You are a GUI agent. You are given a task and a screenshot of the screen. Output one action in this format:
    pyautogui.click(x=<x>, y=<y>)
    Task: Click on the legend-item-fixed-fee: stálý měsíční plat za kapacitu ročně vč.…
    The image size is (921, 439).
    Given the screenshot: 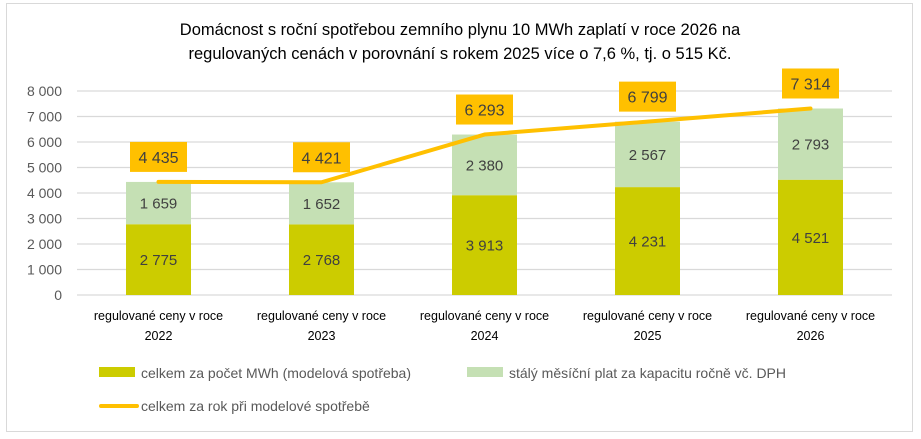 What is the action you would take?
    pyautogui.click(x=626, y=373)
    